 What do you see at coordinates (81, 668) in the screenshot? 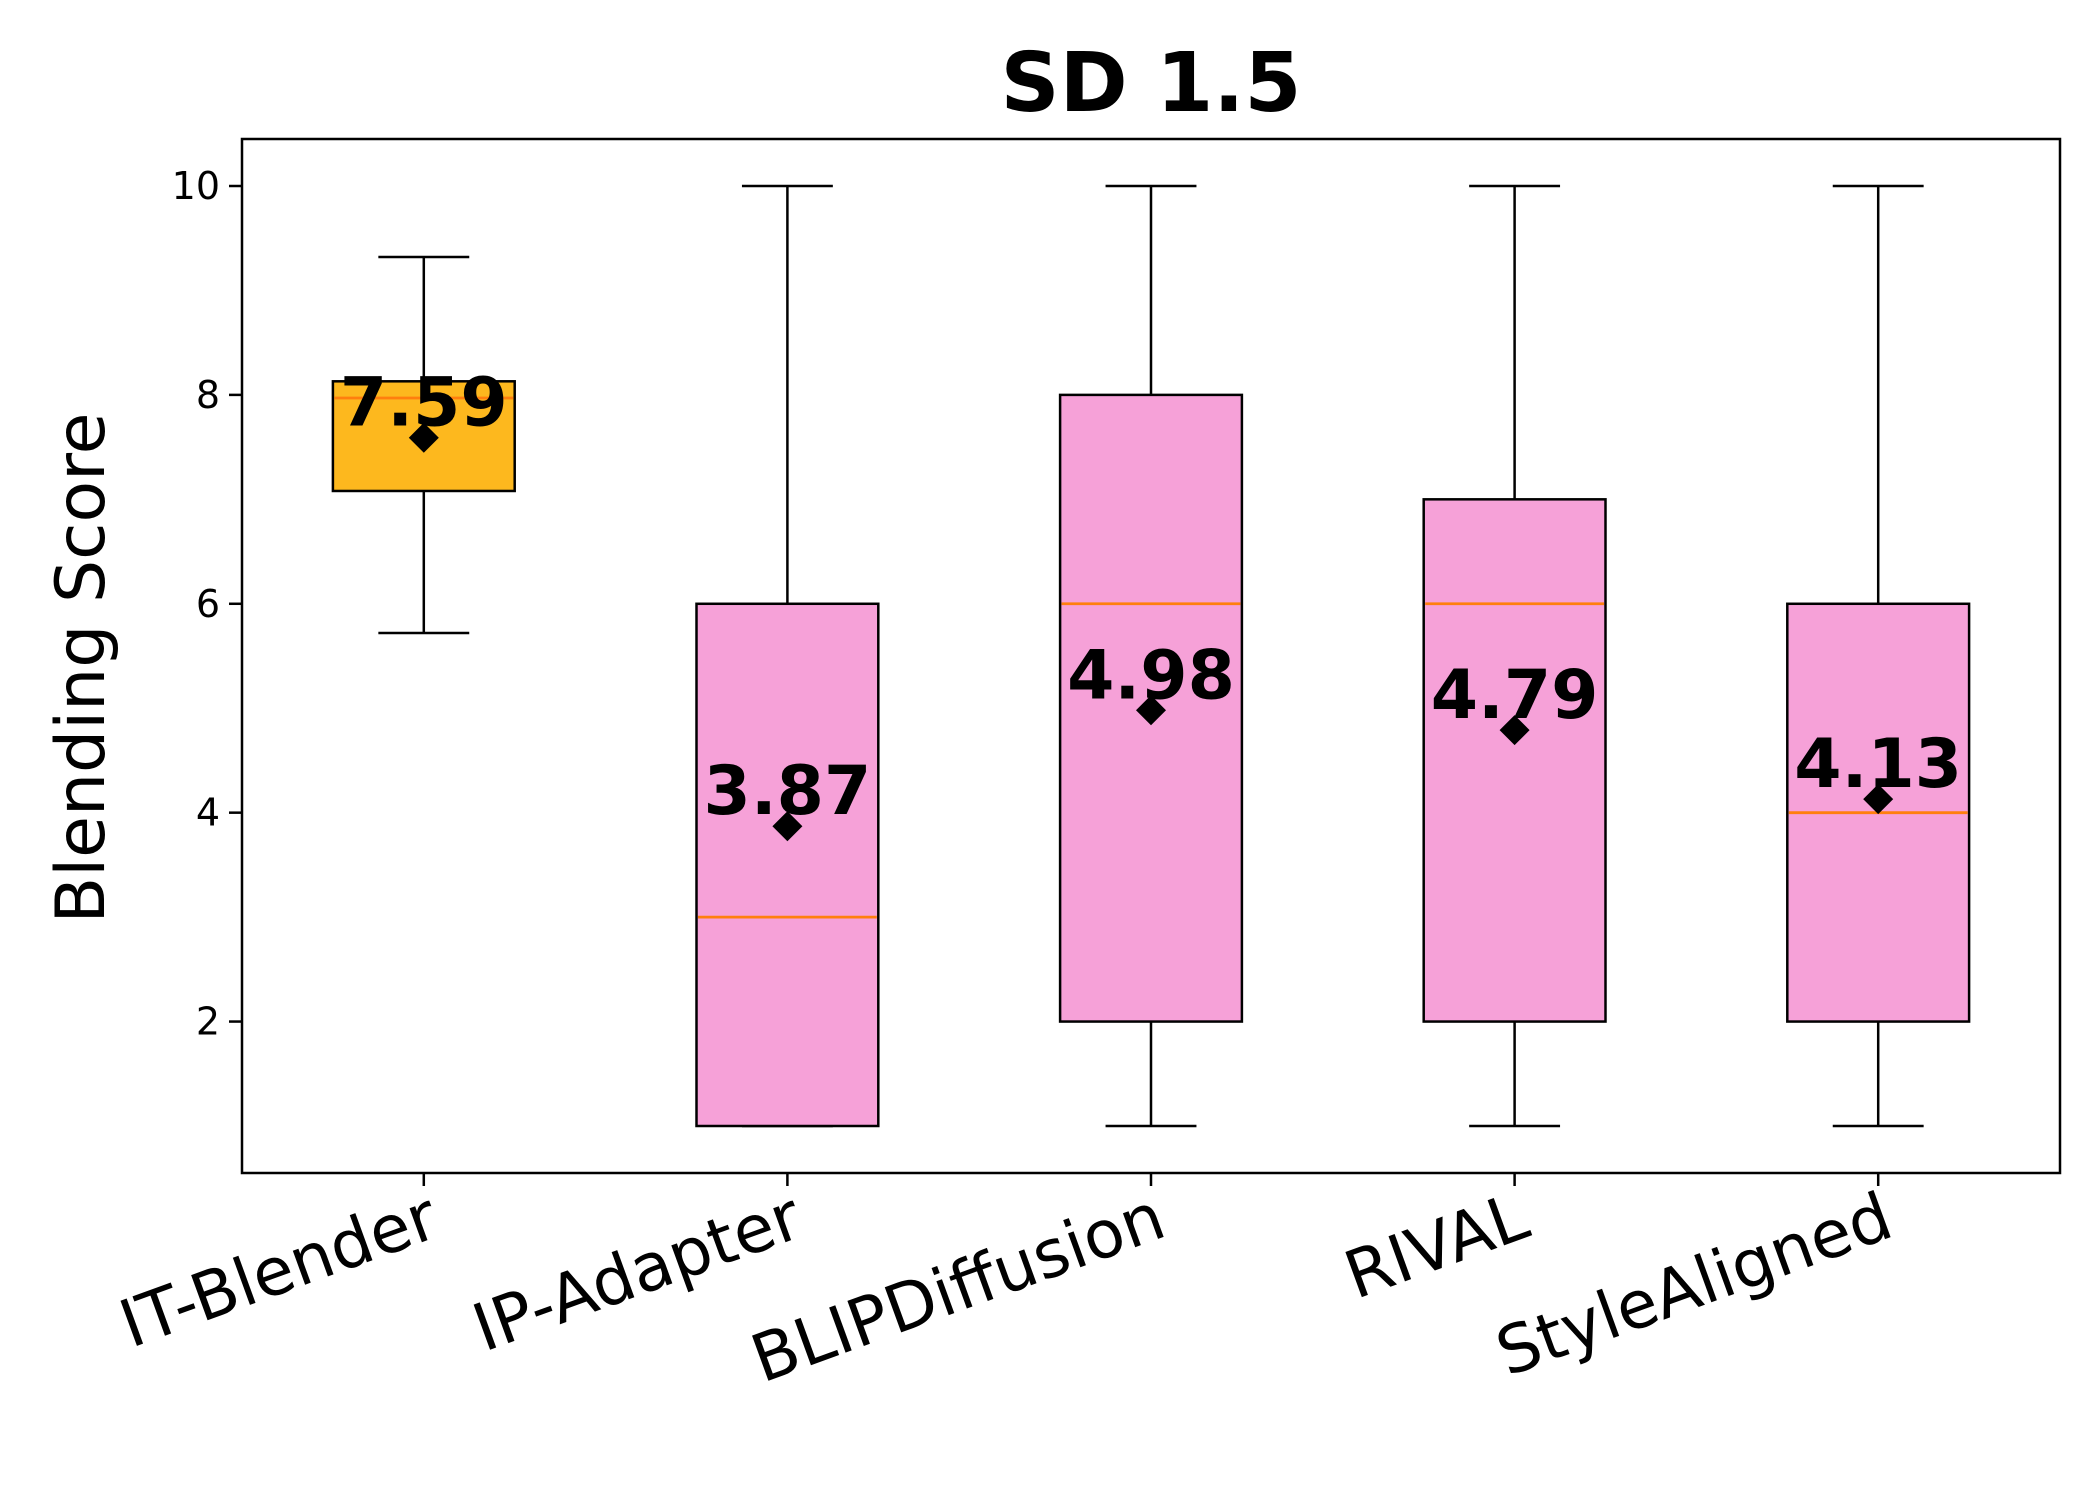
I see `y-axis-label: Blending Score` at bounding box center [81, 668].